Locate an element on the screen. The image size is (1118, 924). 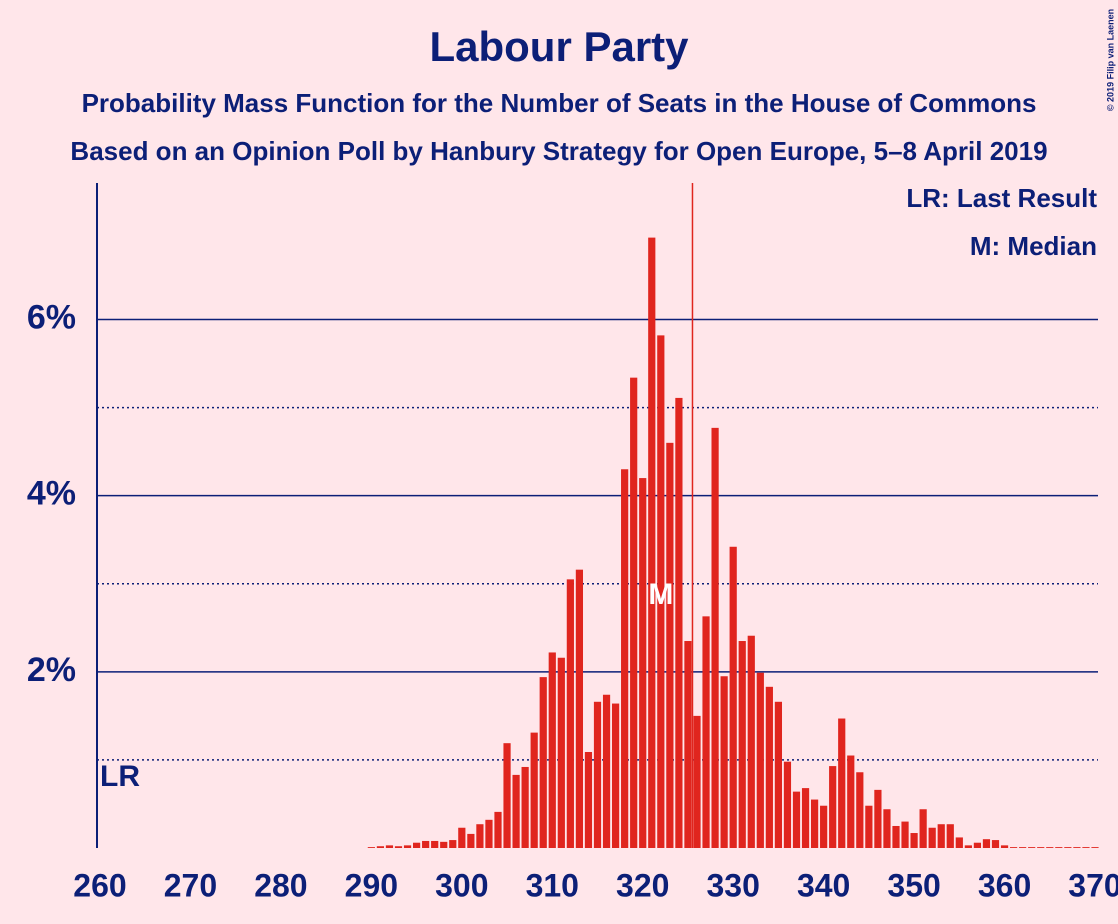
x-tick-label: 350 is located at coordinates (913, 885).